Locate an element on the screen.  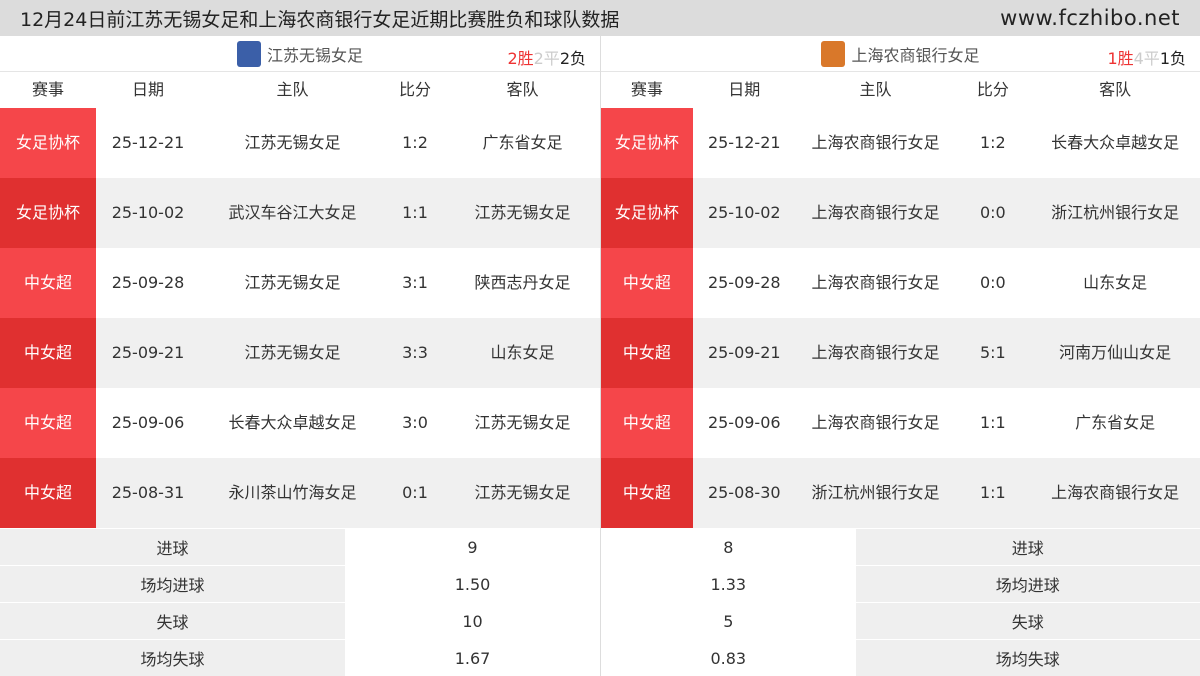
table-row: 女足协杯 25-12-21 江苏无锡女足 1:2 广东省女足 is located at coordinates (300, 143).